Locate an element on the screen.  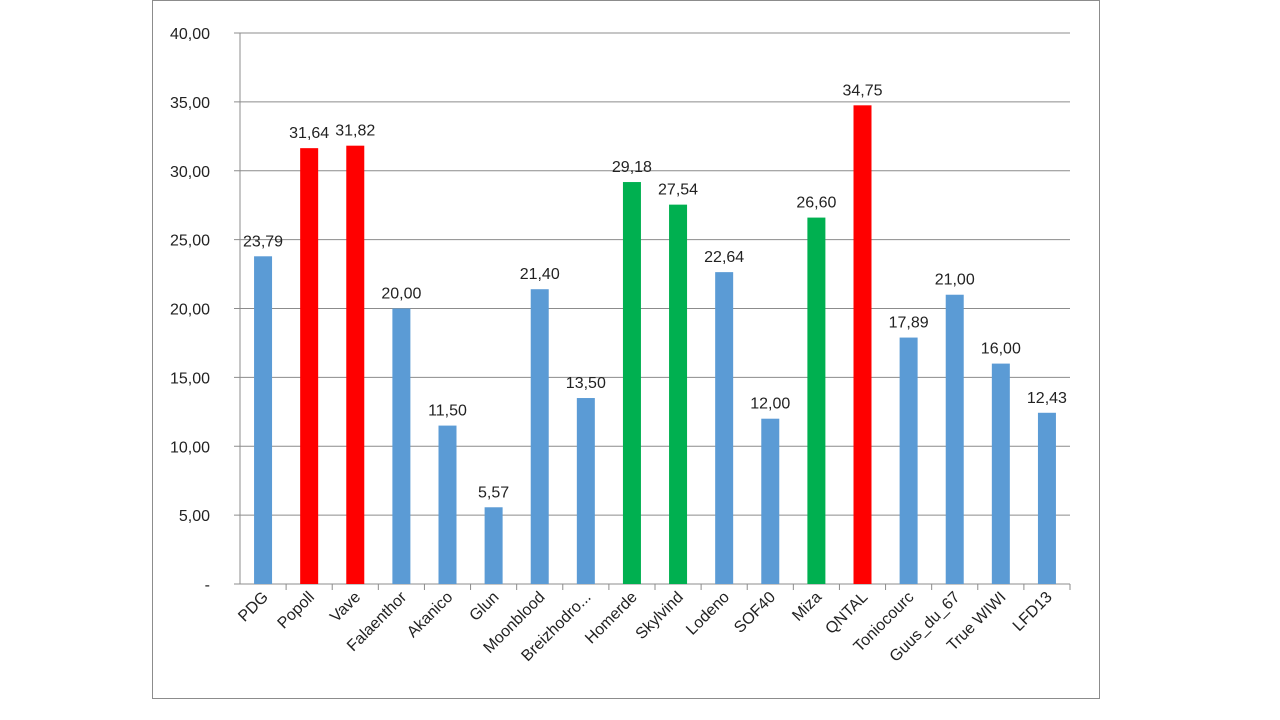
y-tick-label: 30,00 is located at coordinates (190, 172).